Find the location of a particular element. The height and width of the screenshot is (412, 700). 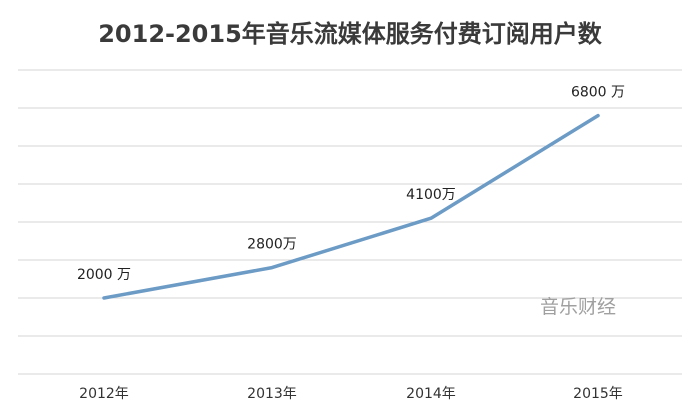

x-tick-label: 2014年 is located at coordinates (431, 394).